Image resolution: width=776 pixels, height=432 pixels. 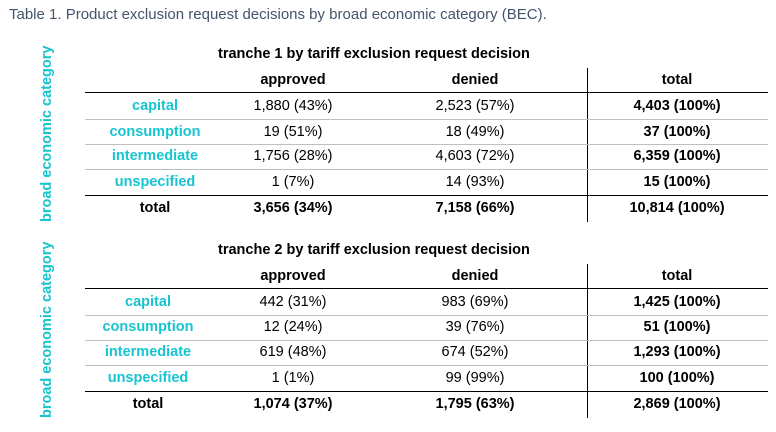 I want to click on cell-unspecified-approved: 1 (1%), so click(x=293, y=378).